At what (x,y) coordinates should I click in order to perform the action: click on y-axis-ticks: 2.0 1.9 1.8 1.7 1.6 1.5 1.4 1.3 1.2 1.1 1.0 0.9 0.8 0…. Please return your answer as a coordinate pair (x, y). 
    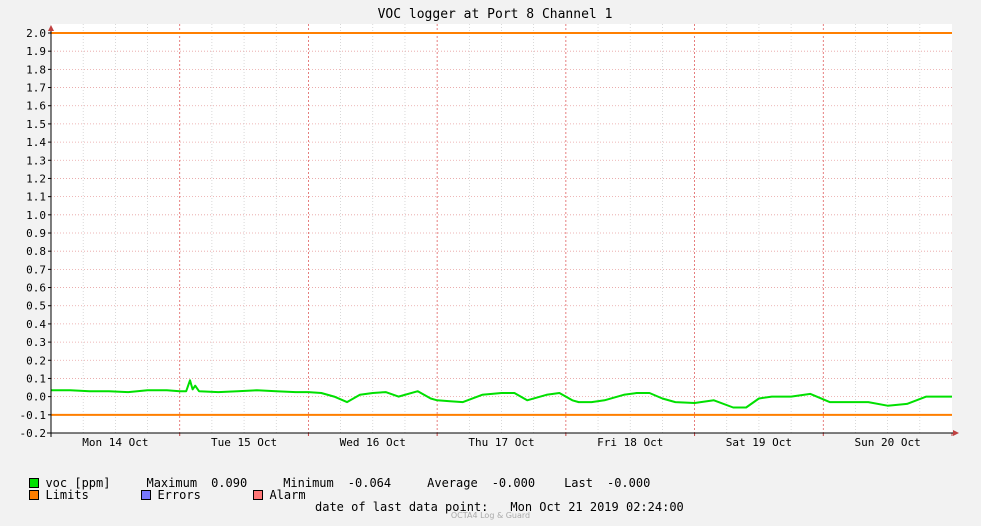
    Looking at the image, I should click on (35, 233).